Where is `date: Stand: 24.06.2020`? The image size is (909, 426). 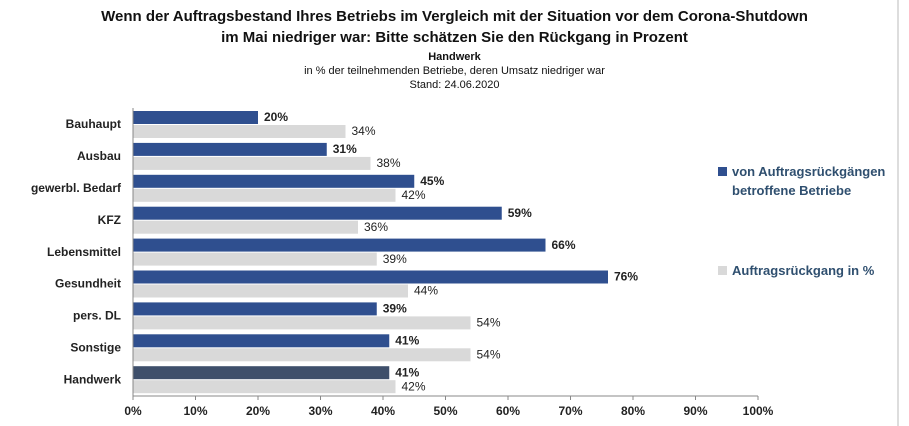
date: Stand: 24.06.2020 is located at coordinates (454, 85).